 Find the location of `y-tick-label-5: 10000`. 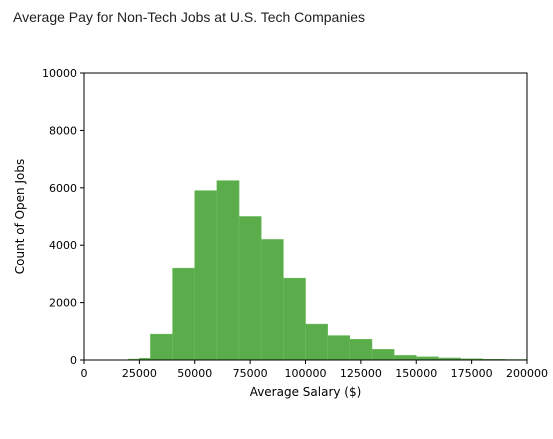

y-tick-label-5: 10000 is located at coordinates (59, 73).